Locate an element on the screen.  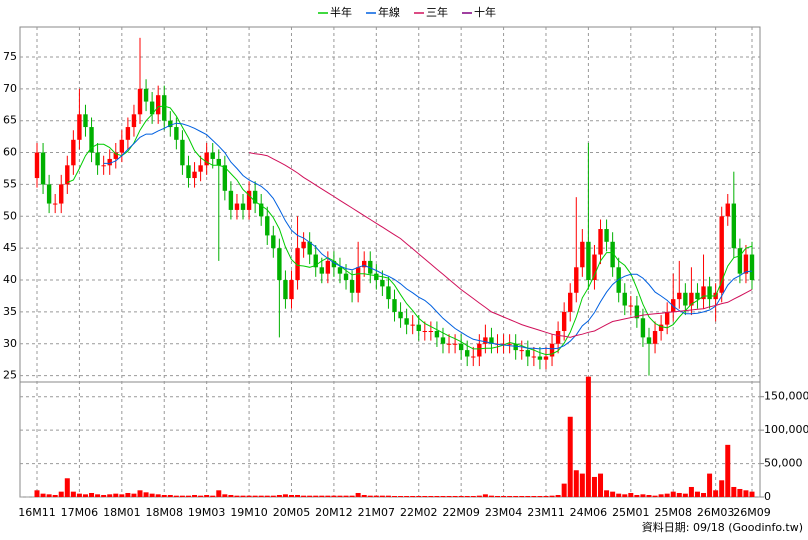
y-tick-label: 55 is located at coordinates (10, 183).